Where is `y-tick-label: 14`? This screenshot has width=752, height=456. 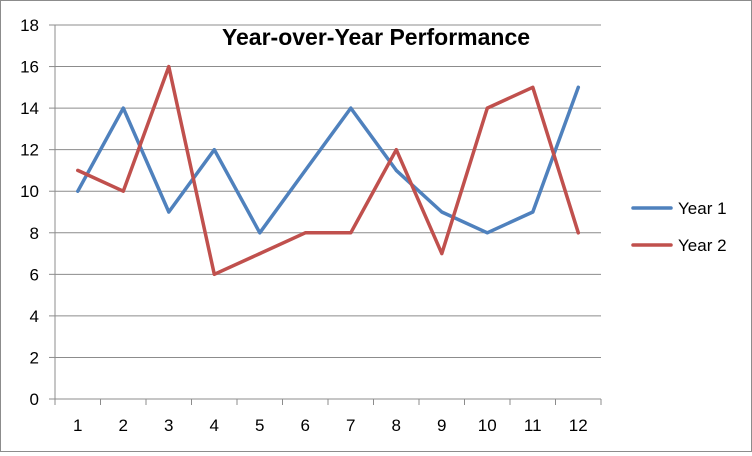
y-tick-label: 14 is located at coordinates (29, 108).